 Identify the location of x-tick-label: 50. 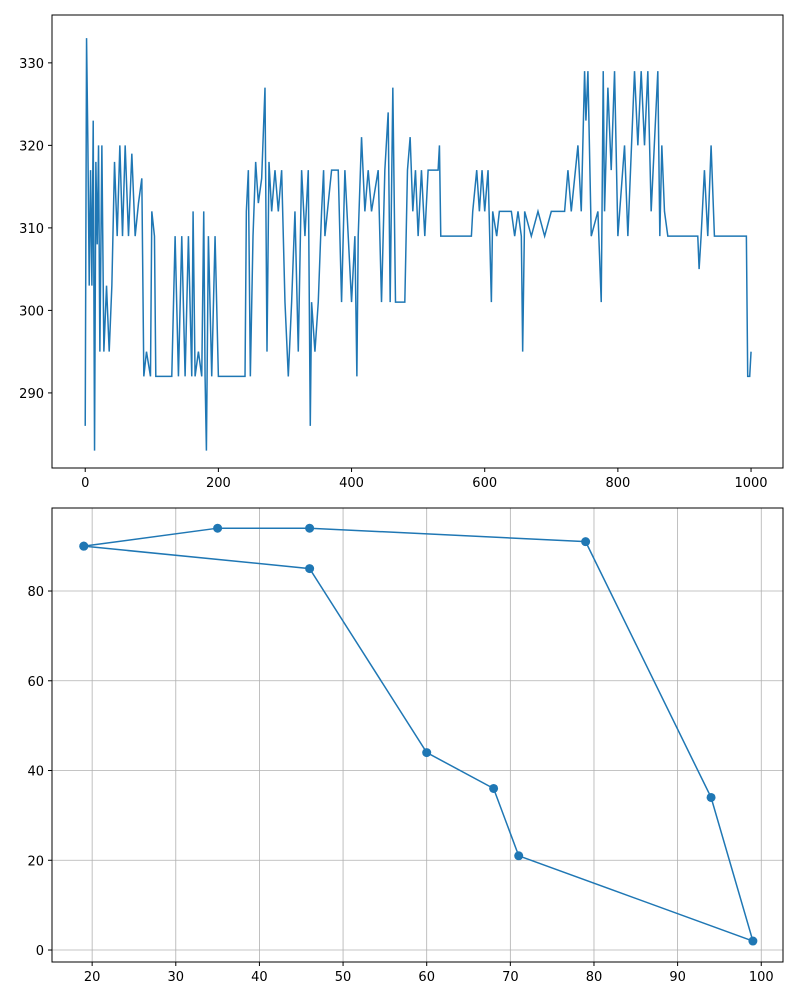
(343, 977).